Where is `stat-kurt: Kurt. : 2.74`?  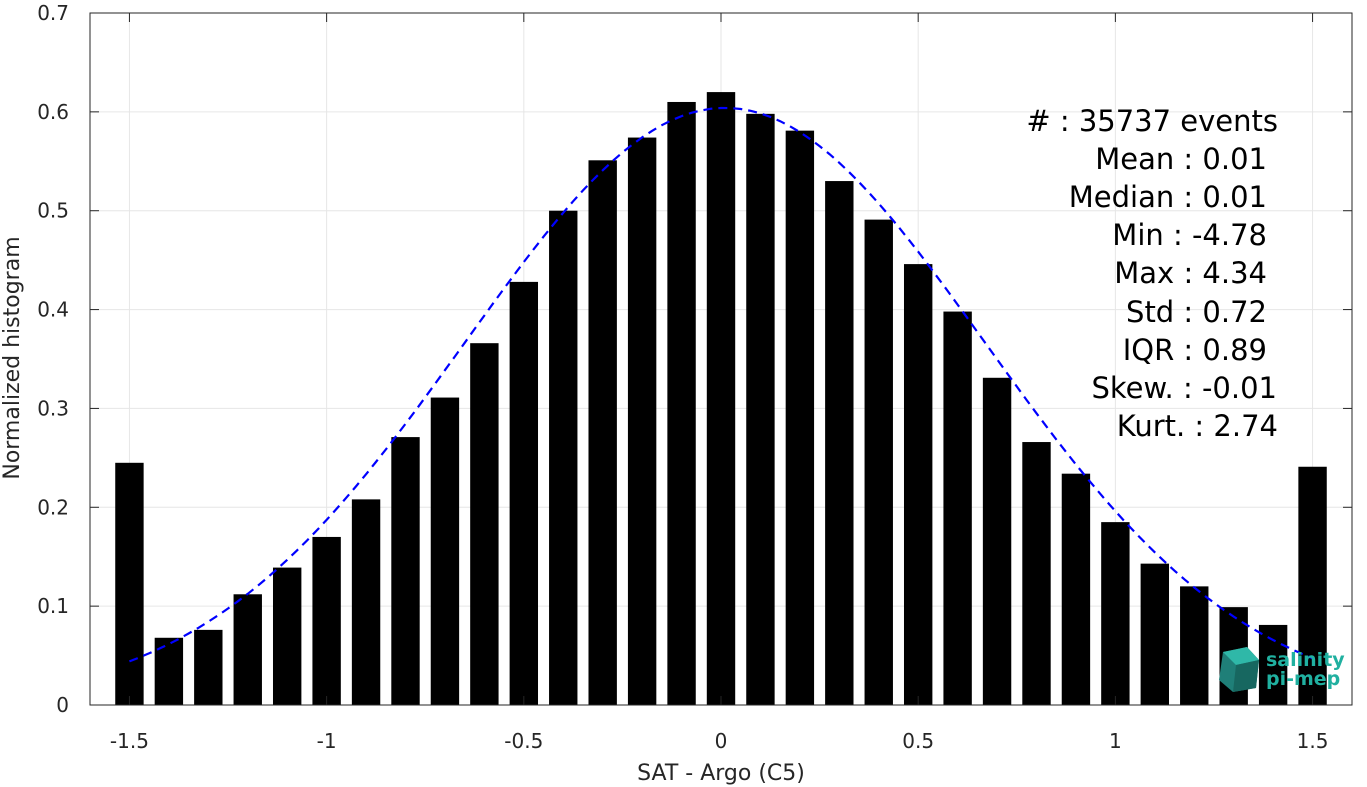 stat-kurt: Kurt. : 2.74 is located at coordinates (1197, 426).